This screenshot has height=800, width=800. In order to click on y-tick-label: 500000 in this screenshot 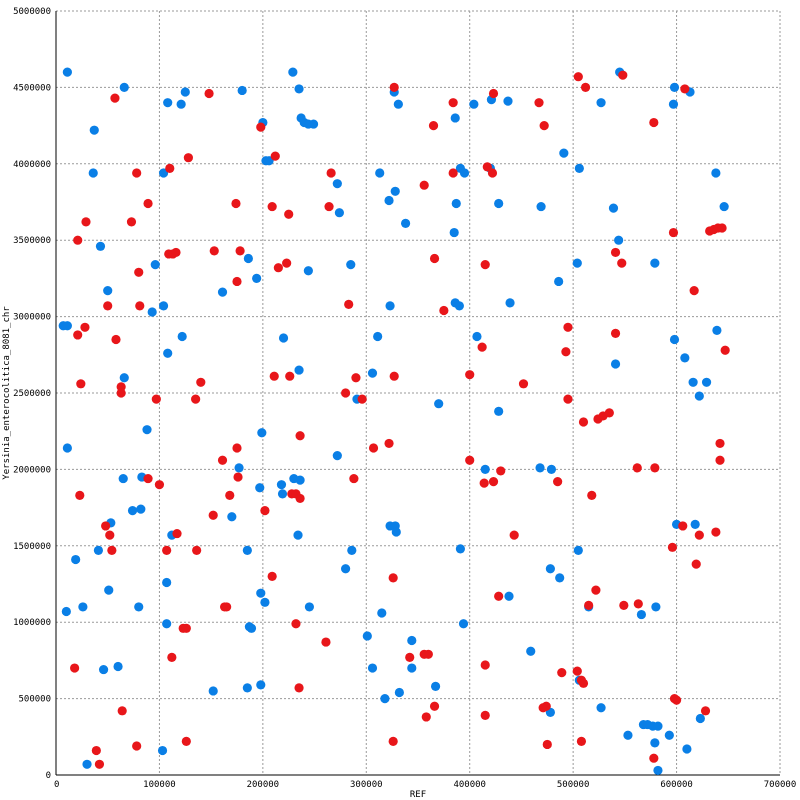, I will do `click(34, 700)`.